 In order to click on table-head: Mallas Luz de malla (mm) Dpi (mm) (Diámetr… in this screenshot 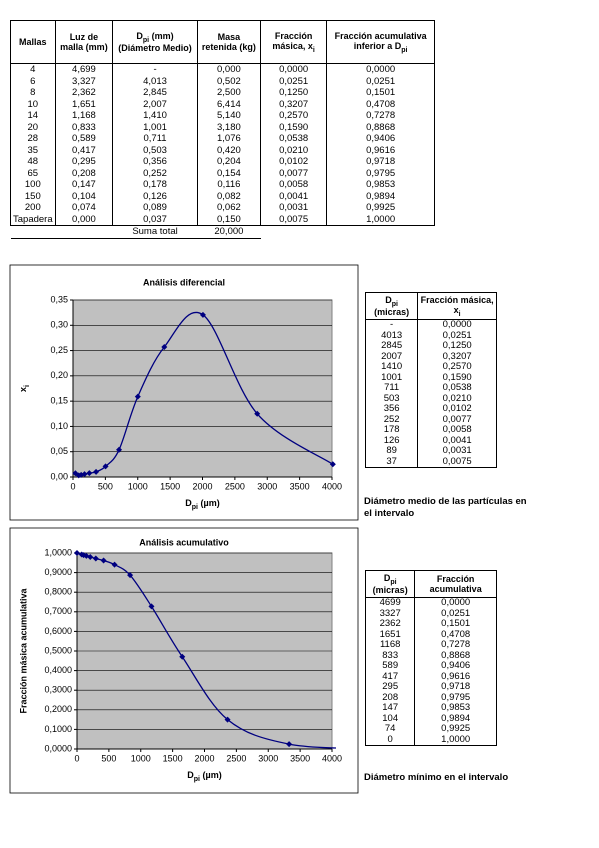, I will do `click(222, 42)`.